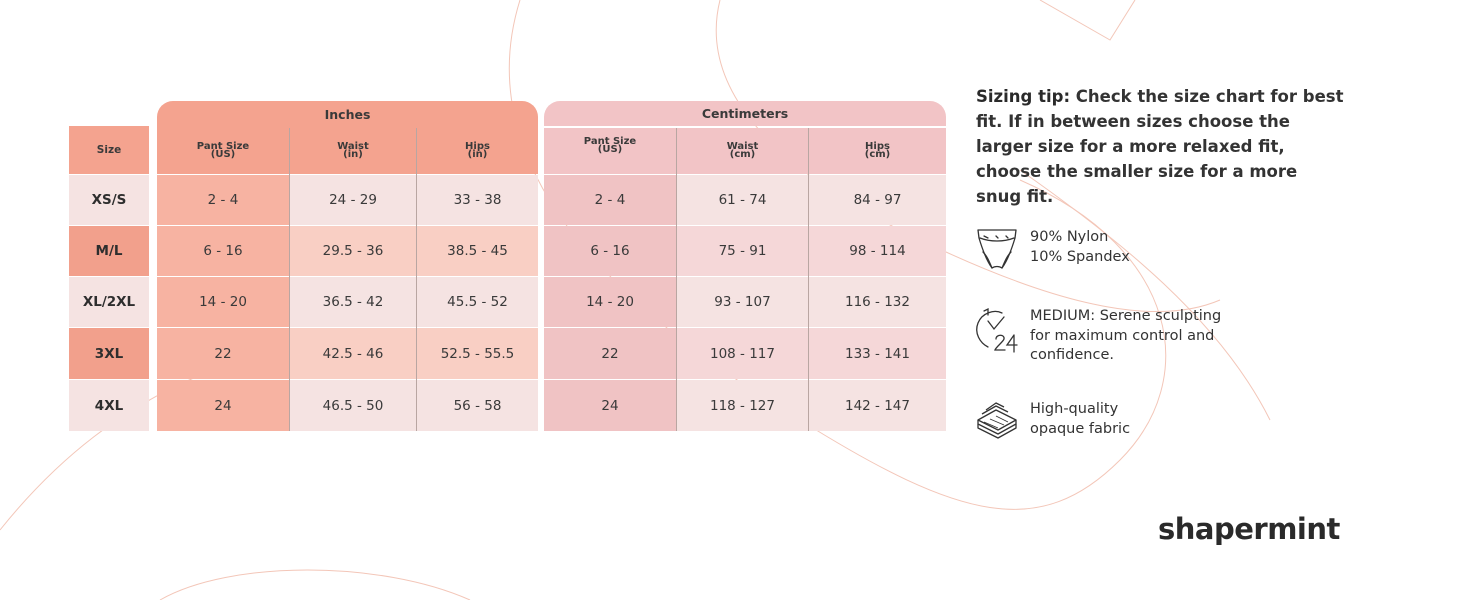 The width and height of the screenshot is (1464, 600). I want to click on table-cell: 38.5 - 45, so click(477, 251).